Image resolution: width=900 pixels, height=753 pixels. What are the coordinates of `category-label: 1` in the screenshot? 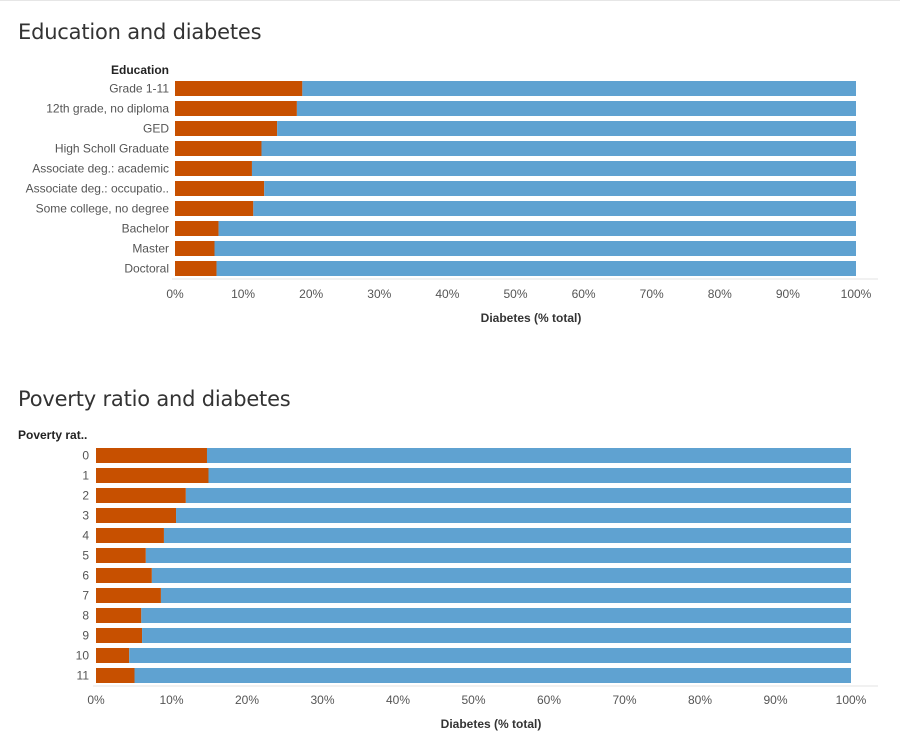 It's located at (85, 476).